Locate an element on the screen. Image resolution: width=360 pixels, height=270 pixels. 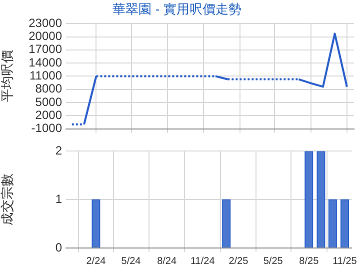
y-axis-title: 成交宗數 is located at coordinates (7, 200).